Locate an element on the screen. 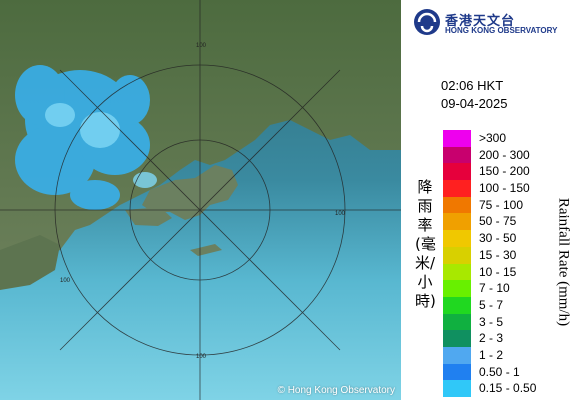 This screenshot has width=577, height=400. west-land is located at coordinates (30, 262).